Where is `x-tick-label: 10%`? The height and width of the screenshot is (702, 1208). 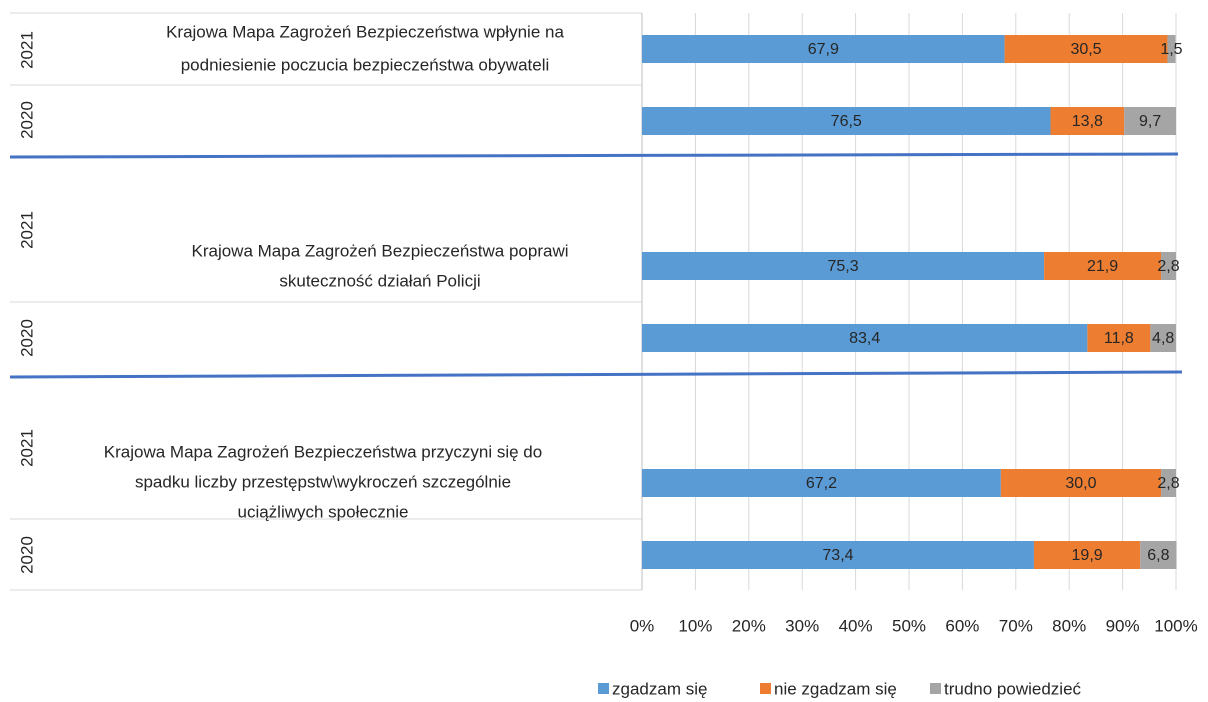
x-tick-label: 10% is located at coordinates (695, 625).